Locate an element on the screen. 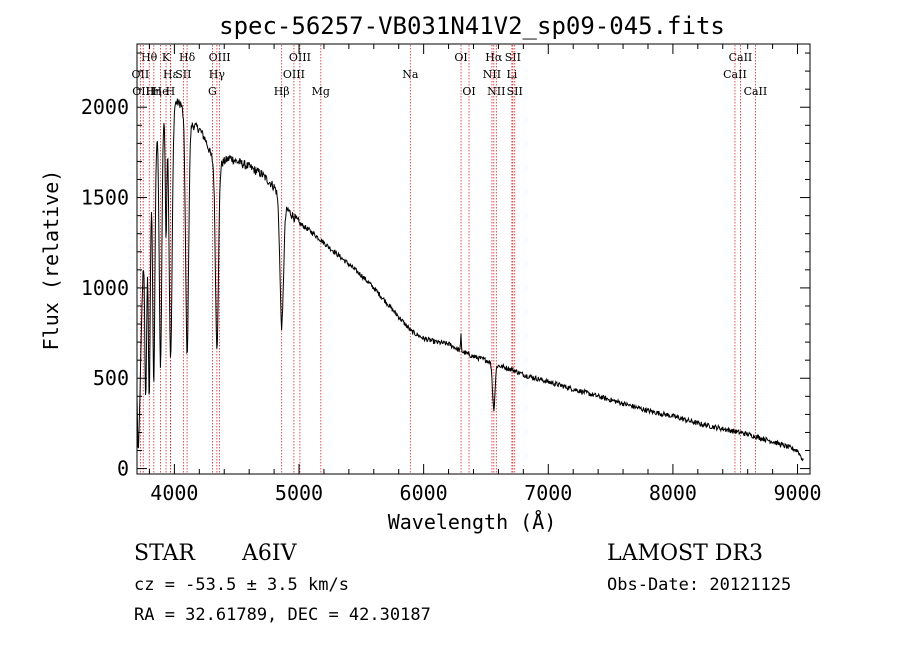 The height and width of the screenshot is (649, 900). y-tick-label: 1000 is located at coordinates (105, 288).